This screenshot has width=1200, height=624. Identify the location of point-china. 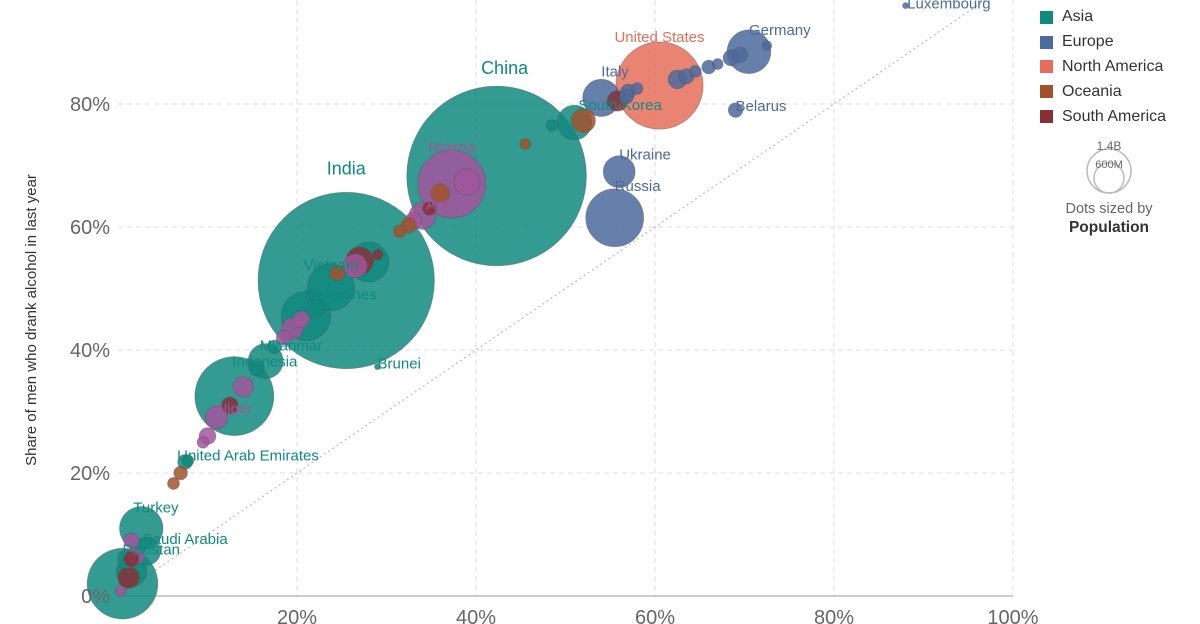
(496, 176).